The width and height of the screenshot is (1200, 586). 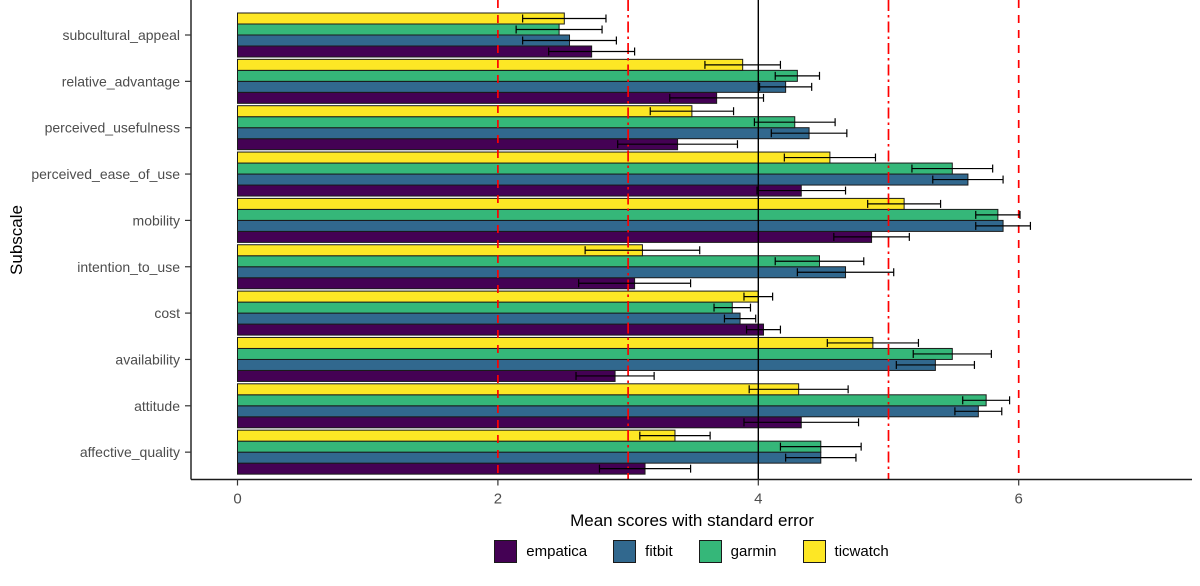 I want to click on legend-swatch-garmin, so click(x=710, y=551).